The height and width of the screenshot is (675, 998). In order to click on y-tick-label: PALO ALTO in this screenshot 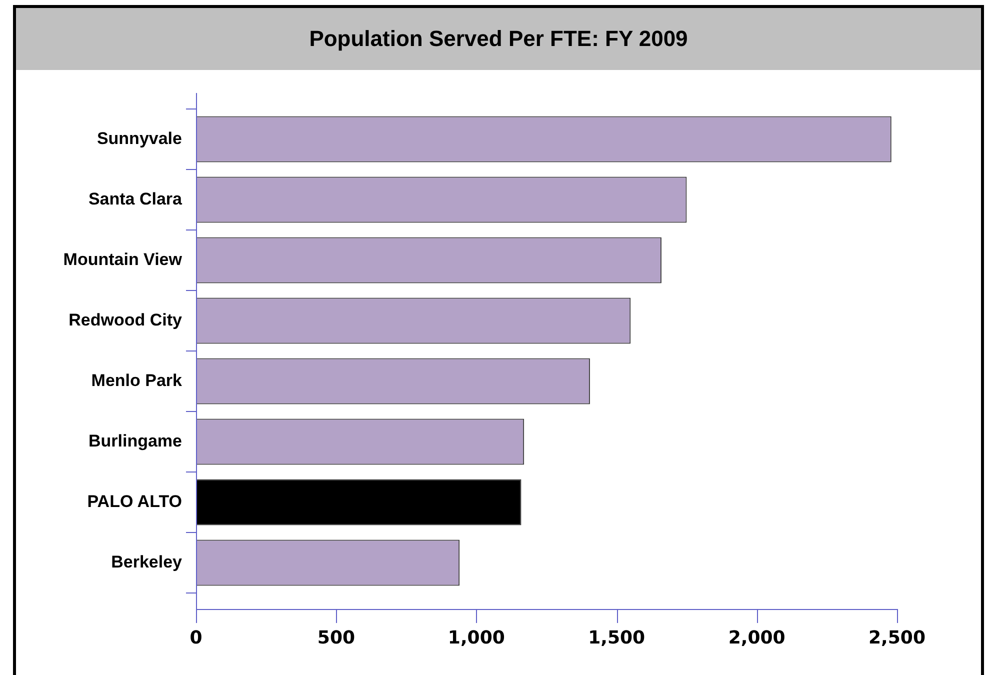, I will do `click(134, 501)`.